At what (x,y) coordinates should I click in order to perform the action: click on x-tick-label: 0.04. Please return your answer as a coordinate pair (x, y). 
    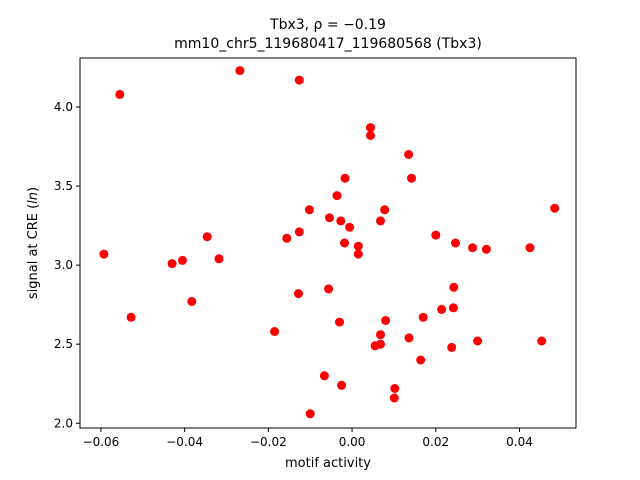
    Looking at the image, I should click on (519, 442).